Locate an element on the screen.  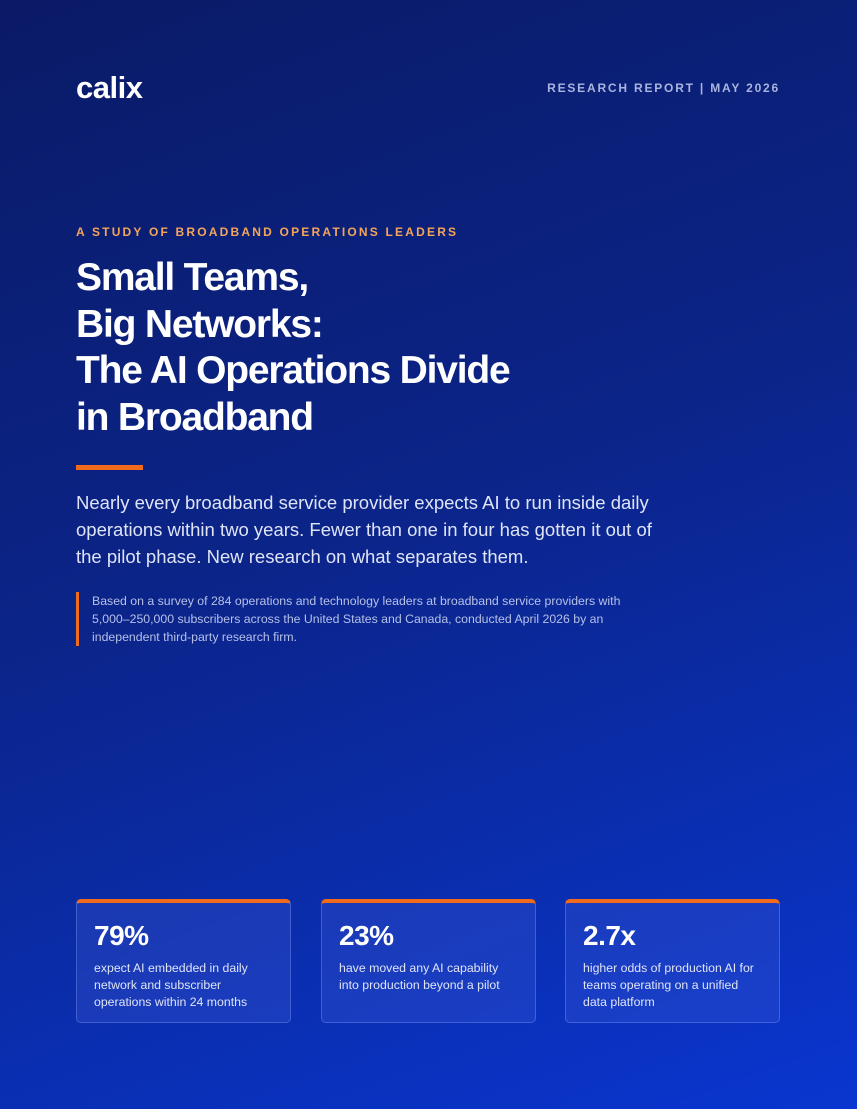
stat-value: 2.7x is located at coordinates (609, 935).